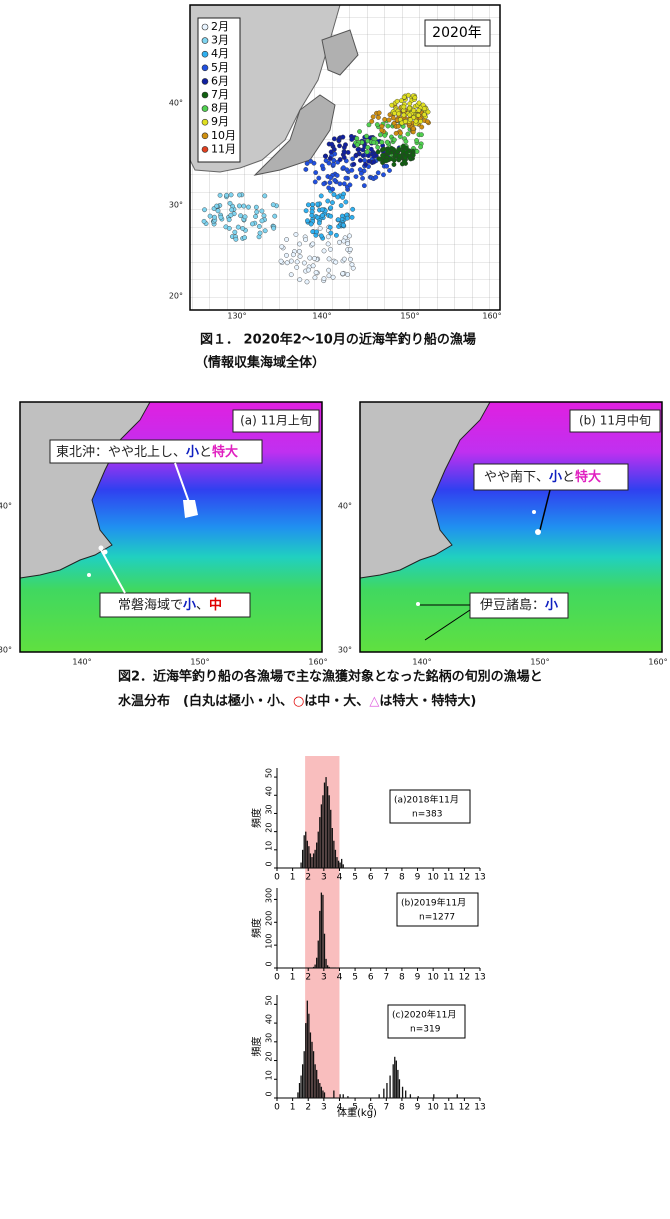 The width and height of the screenshot is (670, 1219). What do you see at coordinates (176, 296) in the screenshot?
I see `lat-label: 20°` at bounding box center [176, 296].